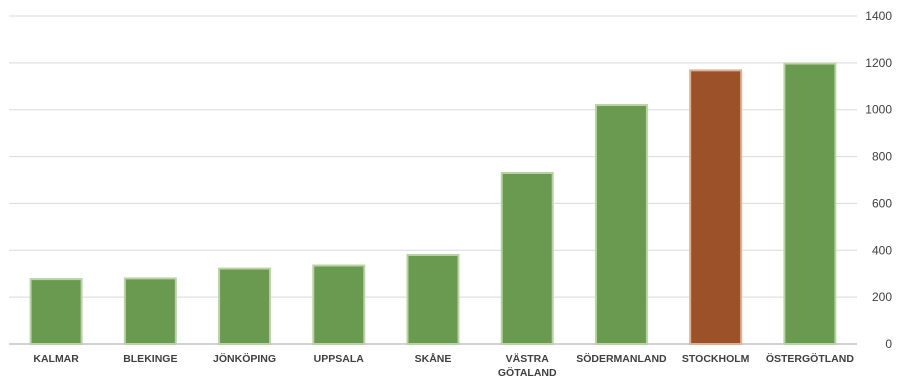  What do you see at coordinates (621, 358) in the screenshot?
I see `x-tick-label: SÖDERMANLAND` at bounding box center [621, 358].